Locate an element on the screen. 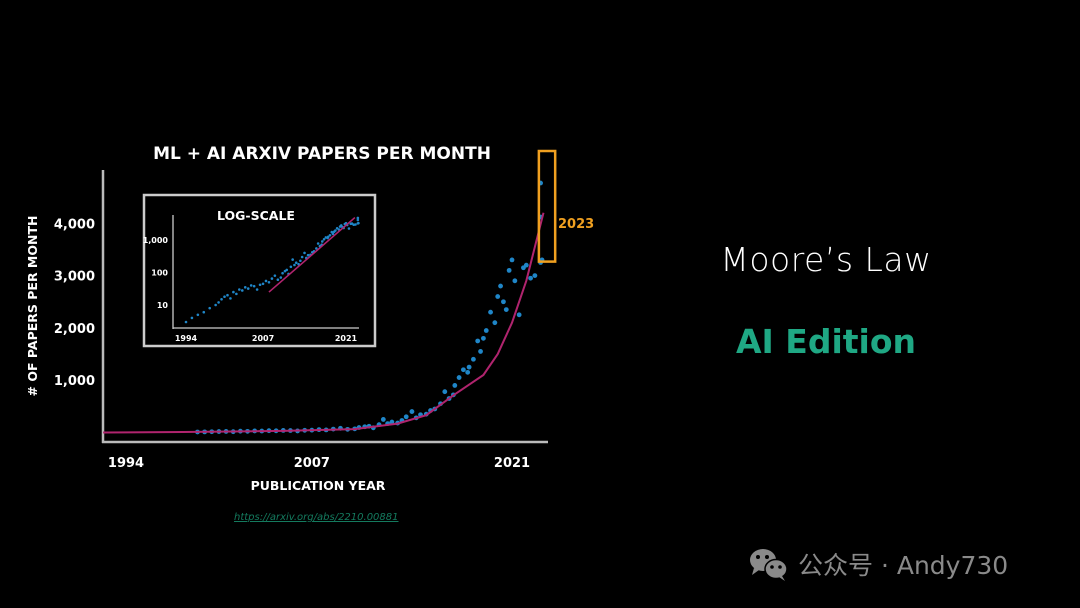 The image size is (1080, 608). watermark-text: 公众号 · Andy730 is located at coordinates (903, 565).